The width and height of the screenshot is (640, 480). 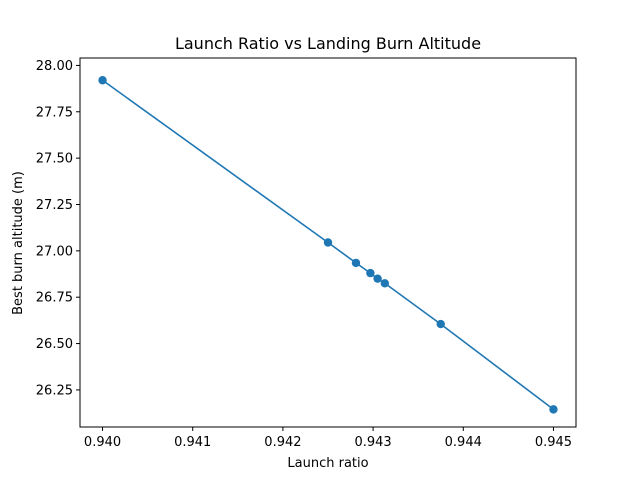 What do you see at coordinates (463, 442) in the screenshot?
I see `x-tick-label: 0.944` at bounding box center [463, 442].